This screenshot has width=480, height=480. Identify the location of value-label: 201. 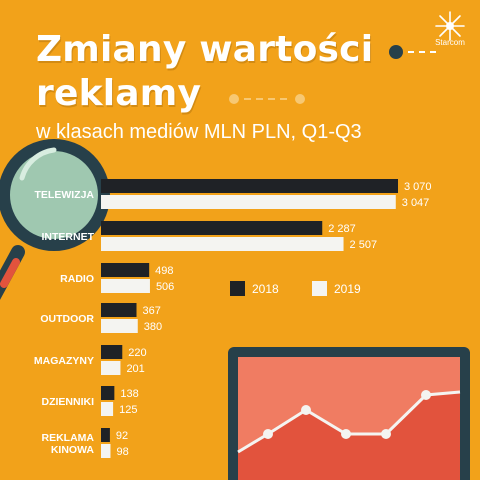
(135, 369).